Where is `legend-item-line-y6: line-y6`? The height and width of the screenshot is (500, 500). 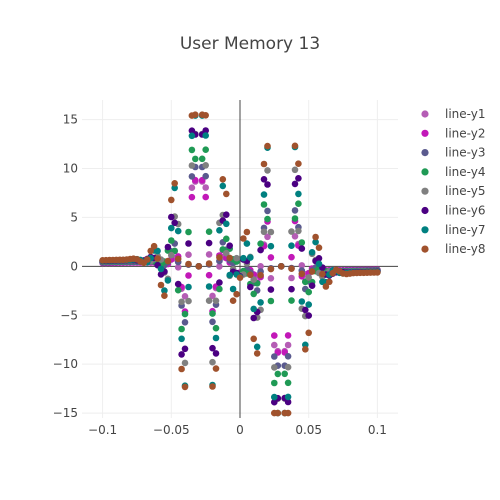
legend-item-line-y6: line-y6 is located at coordinates (453, 211).